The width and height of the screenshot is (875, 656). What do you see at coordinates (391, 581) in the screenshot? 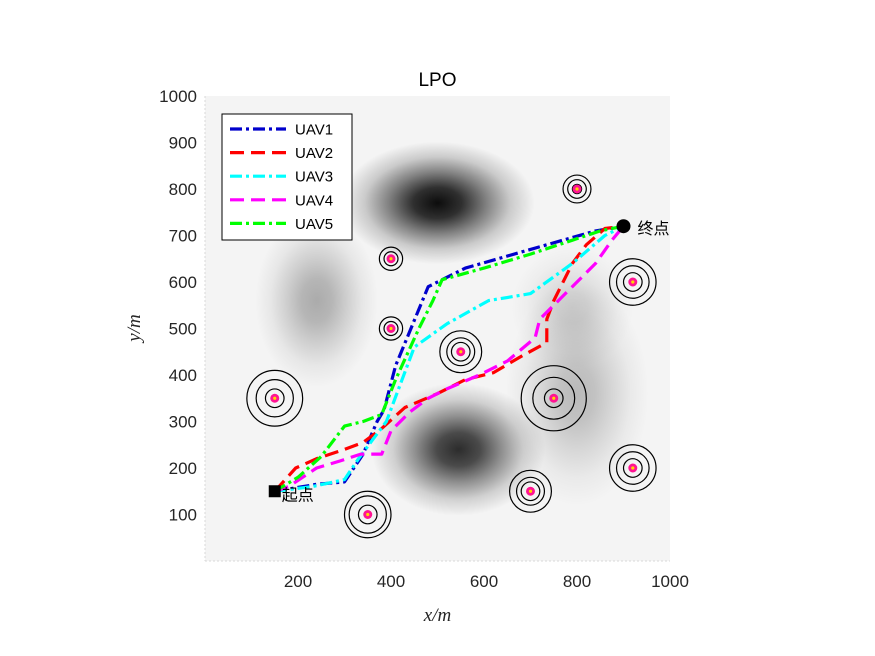
I see `x-tick-label: 400` at bounding box center [391, 581].